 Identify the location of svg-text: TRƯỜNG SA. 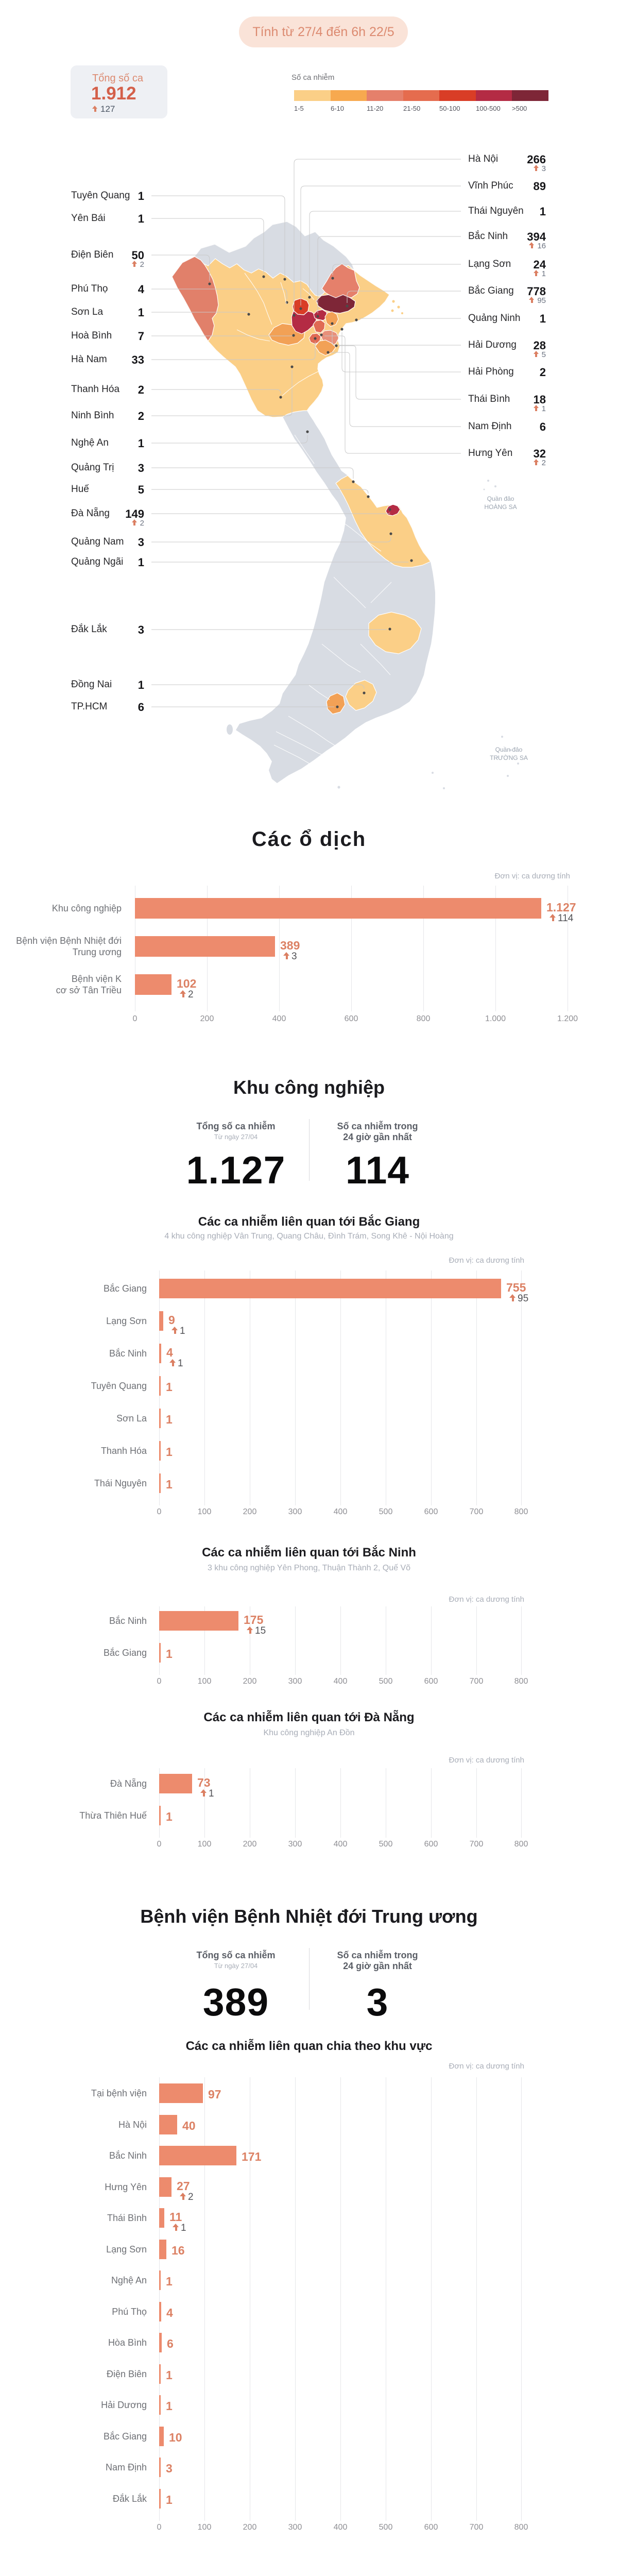
(509, 757).